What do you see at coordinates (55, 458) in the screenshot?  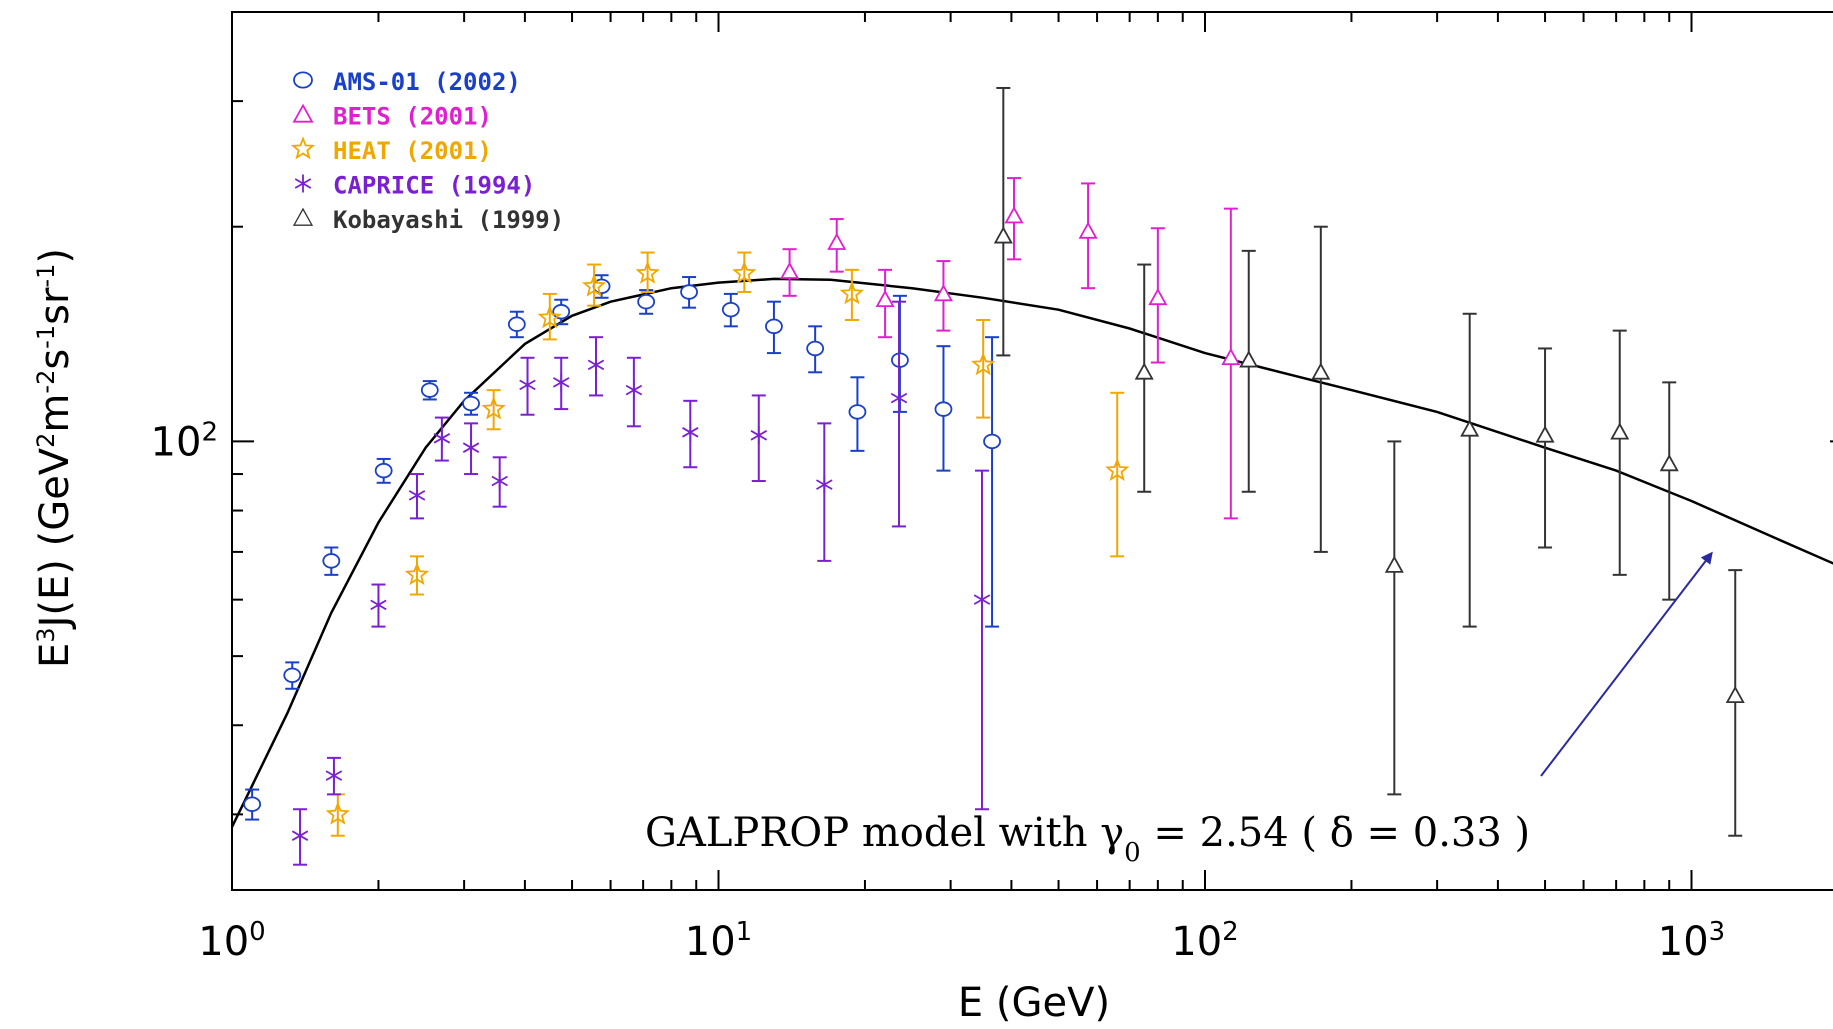 I see `y-axis-title: E3J(E) (GeV2m-2s-1sr-1)` at bounding box center [55, 458].